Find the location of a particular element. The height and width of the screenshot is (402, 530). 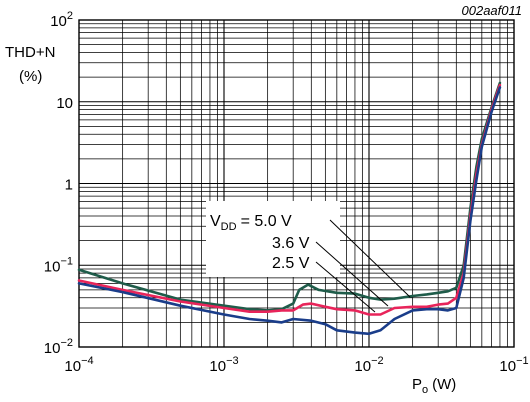

annotation-label-3v6: 3.6 V is located at coordinates (291, 243).